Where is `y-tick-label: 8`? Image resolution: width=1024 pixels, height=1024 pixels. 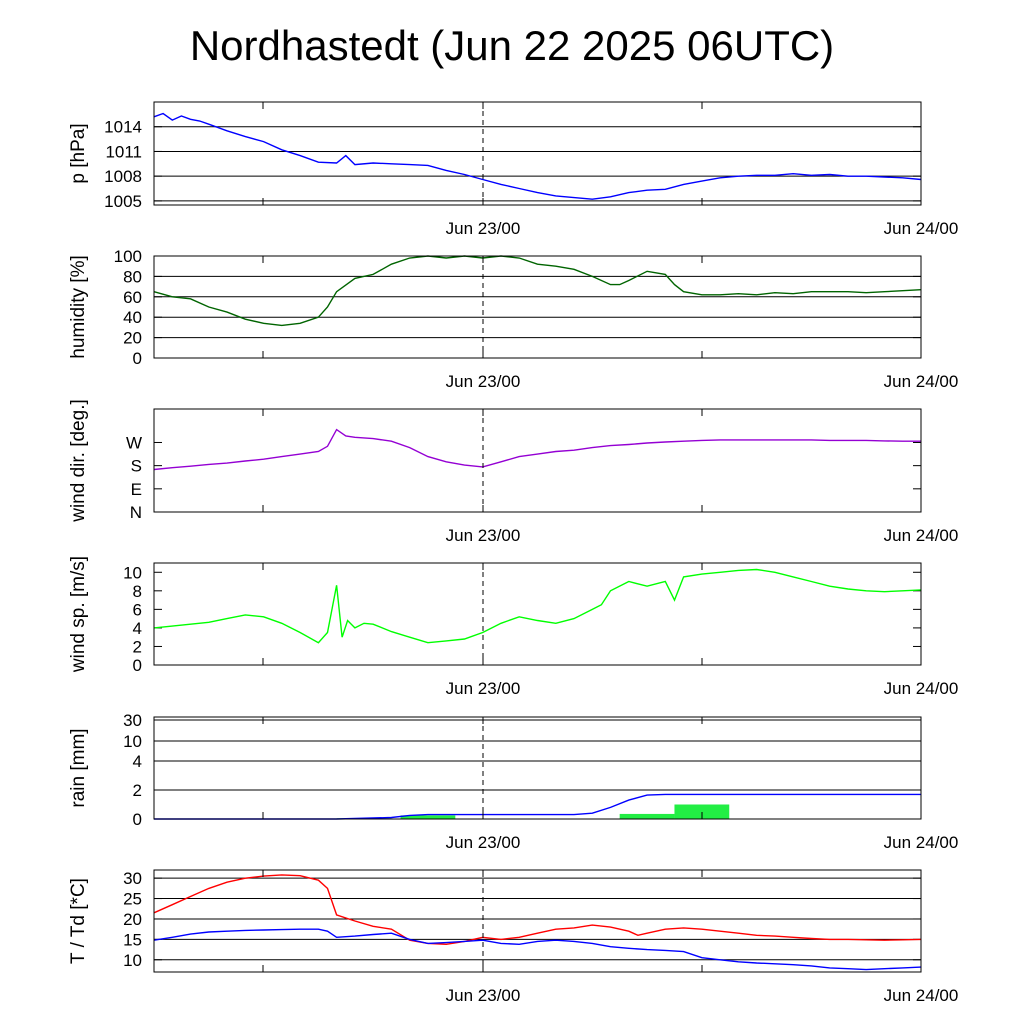 y-tick-label: 8 is located at coordinates (137, 591).